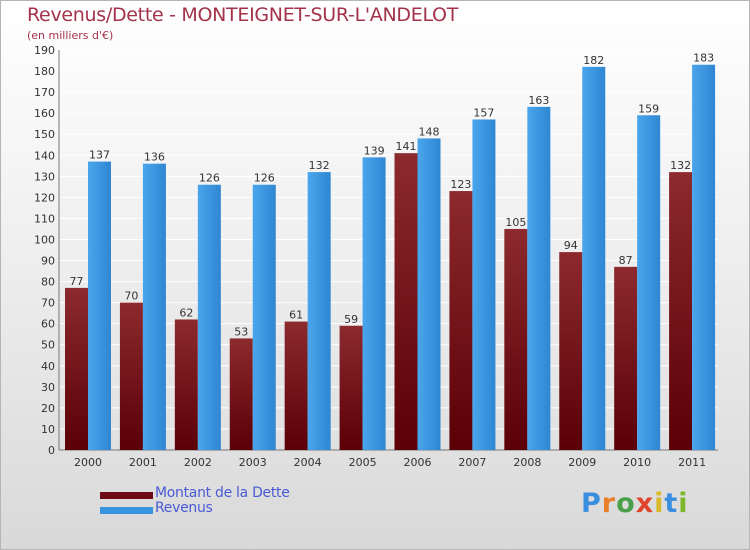 The width and height of the screenshot is (750, 550). Describe the element at coordinates (418, 462) in the screenshot. I see `x-tick-label: 2006` at that location.